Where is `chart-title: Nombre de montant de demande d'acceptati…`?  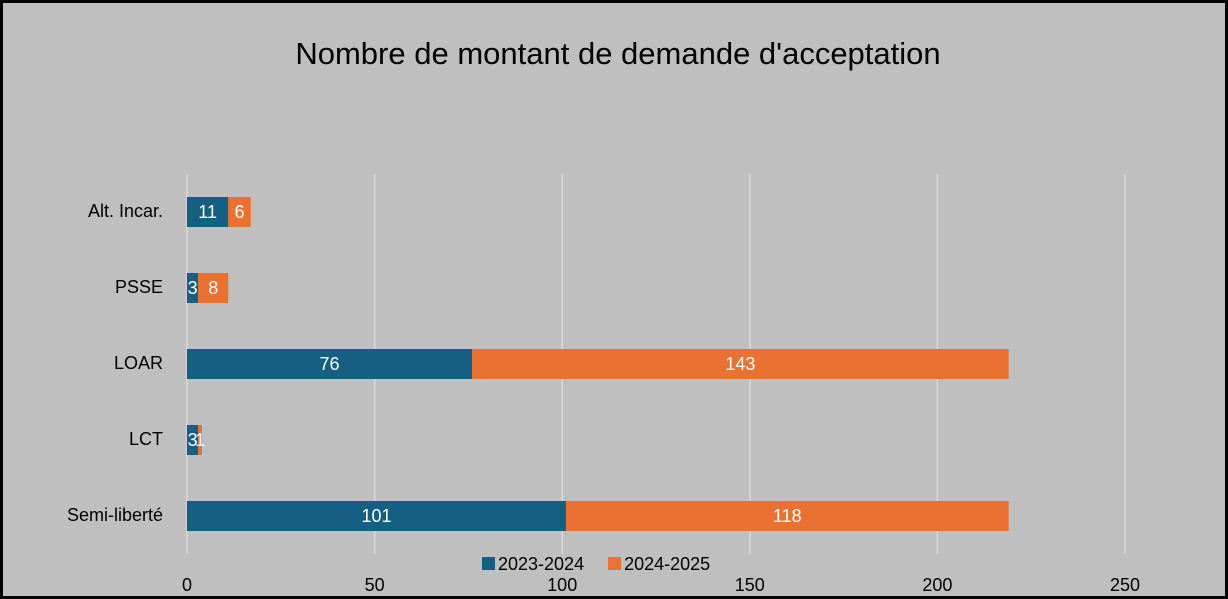
chart-title: Nombre de montant de demande d'acceptati… is located at coordinates (617, 53).